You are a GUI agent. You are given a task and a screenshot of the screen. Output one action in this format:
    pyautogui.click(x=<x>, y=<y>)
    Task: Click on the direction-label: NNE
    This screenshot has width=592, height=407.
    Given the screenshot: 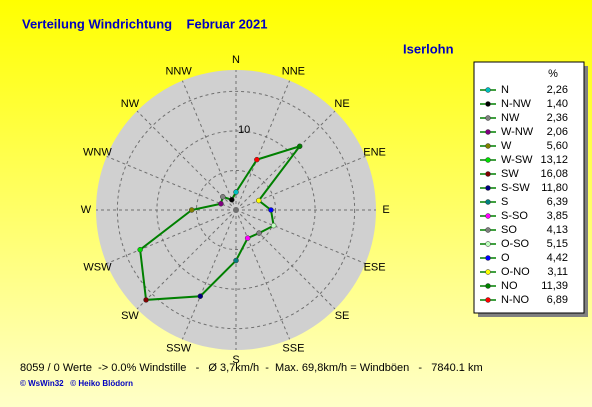 What is the action you would take?
    pyautogui.click(x=293, y=71)
    